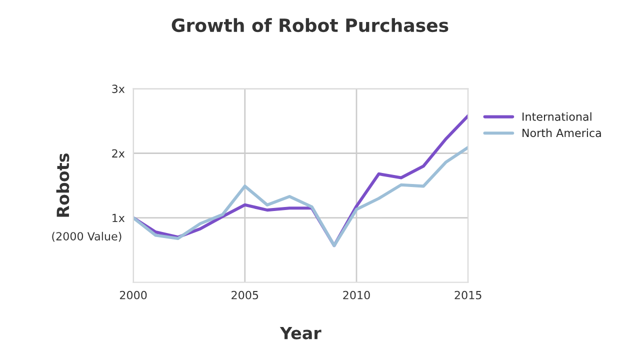  I want to click on chart-title: Growth of Robot Purchases, so click(310, 25).